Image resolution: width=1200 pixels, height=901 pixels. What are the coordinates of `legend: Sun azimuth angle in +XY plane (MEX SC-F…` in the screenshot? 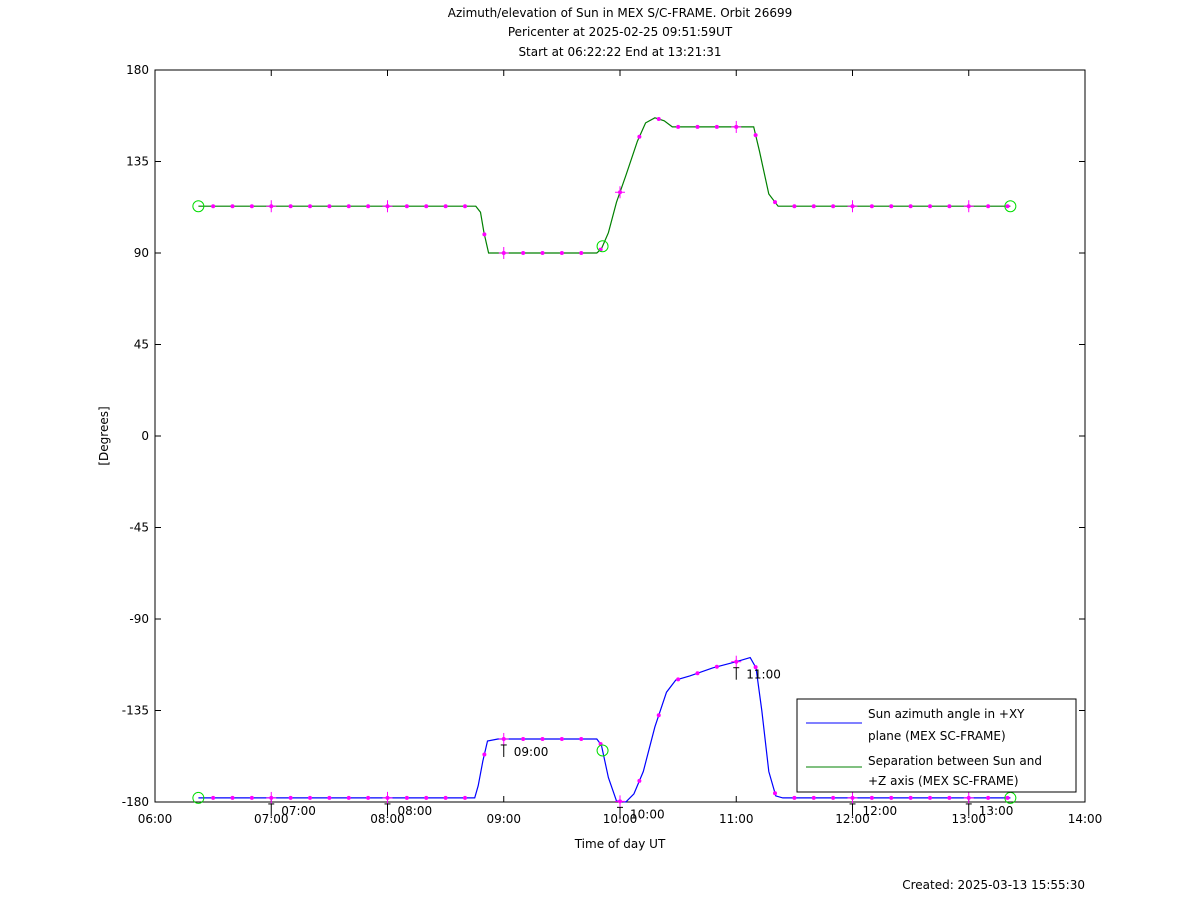 It's located at (936, 745).